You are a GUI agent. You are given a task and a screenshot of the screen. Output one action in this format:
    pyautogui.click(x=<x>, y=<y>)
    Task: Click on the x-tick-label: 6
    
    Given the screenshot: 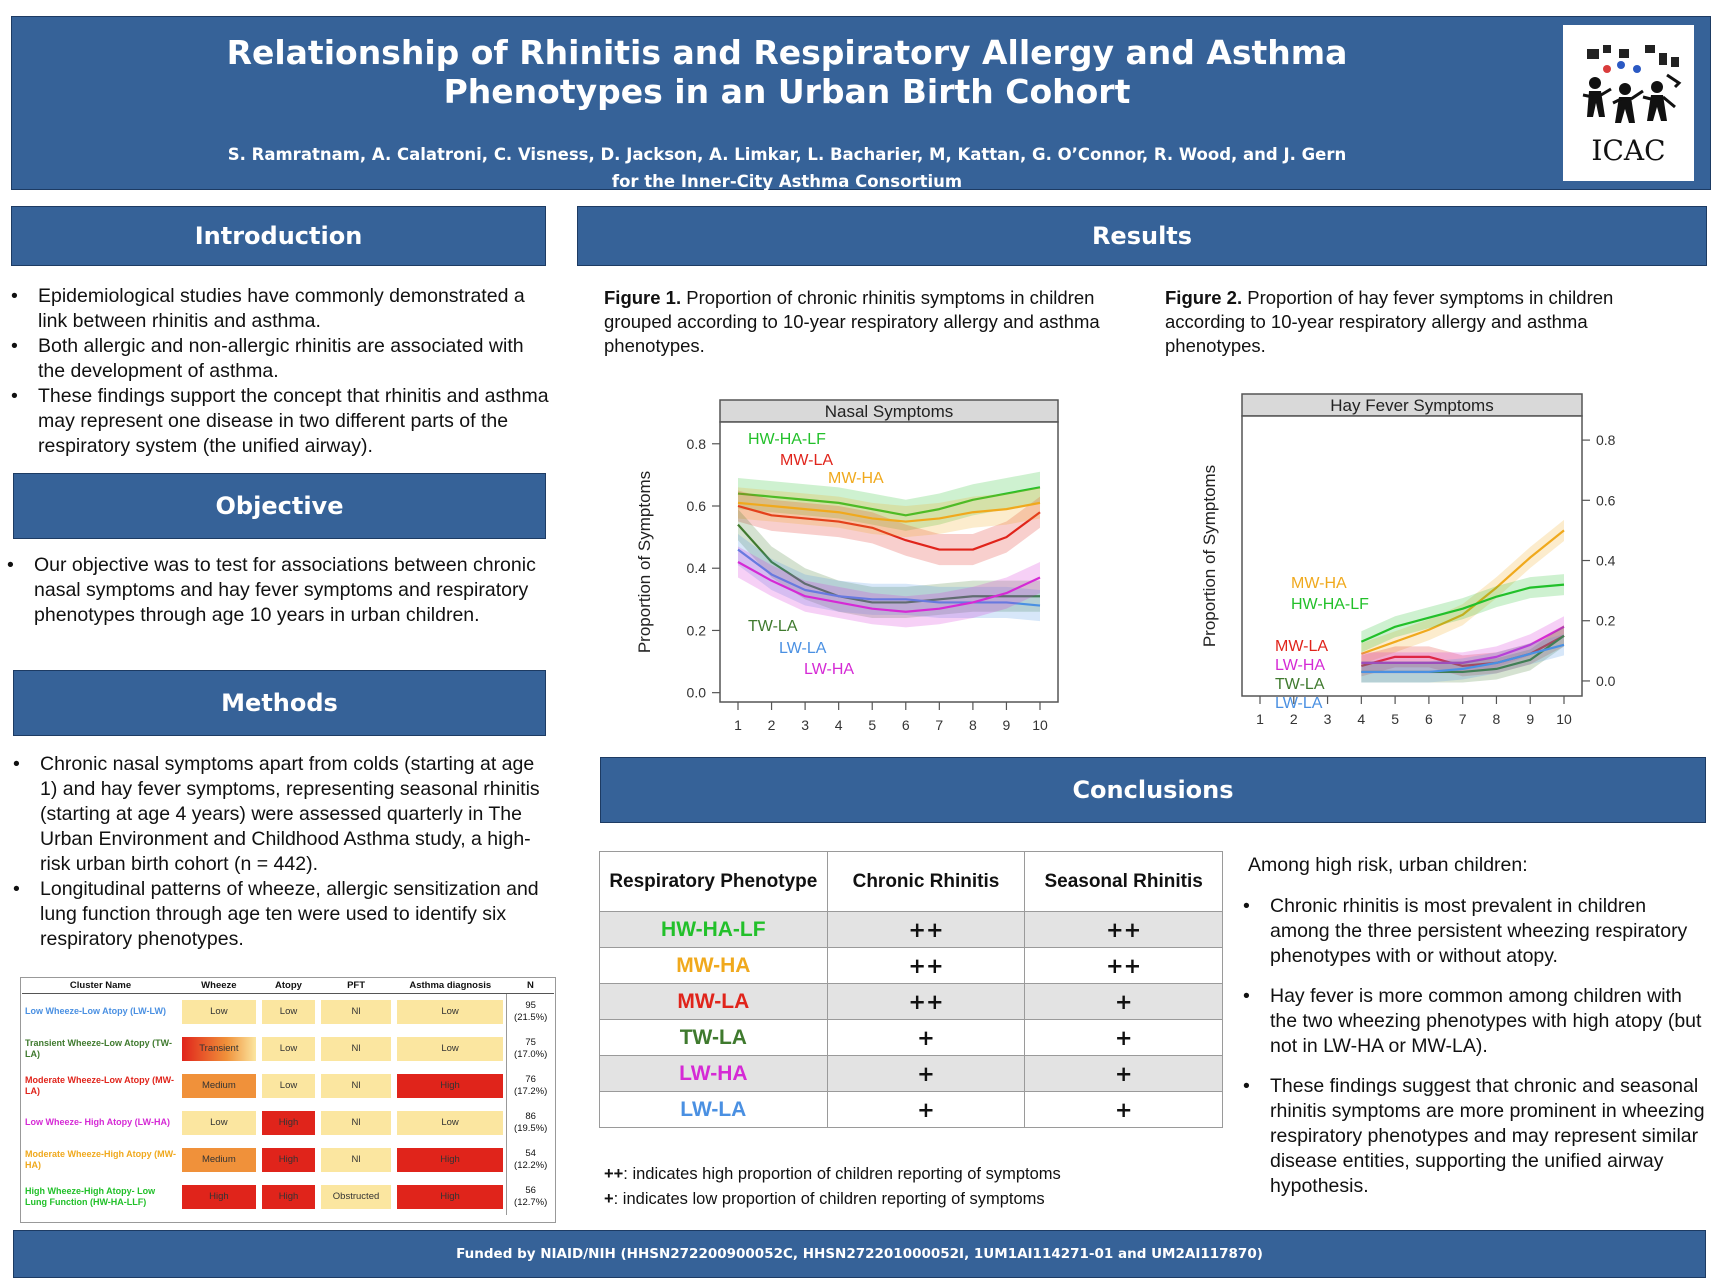 What is the action you would take?
    pyautogui.click(x=1429, y=719)
    